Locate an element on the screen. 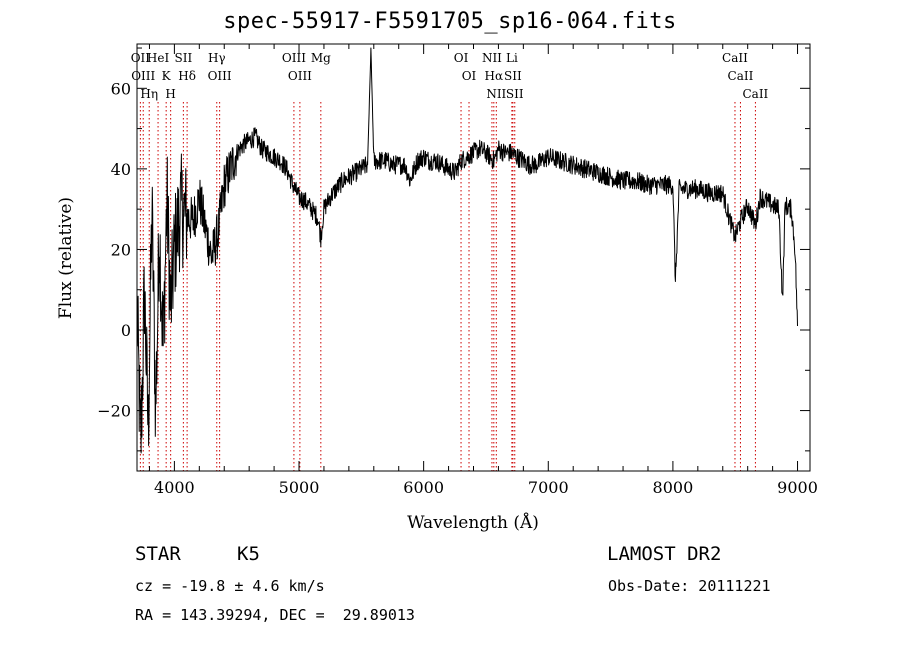 The height and width of the screenshot is (650, 900). line-marker-label: OII is located at coordinates (141, 58).